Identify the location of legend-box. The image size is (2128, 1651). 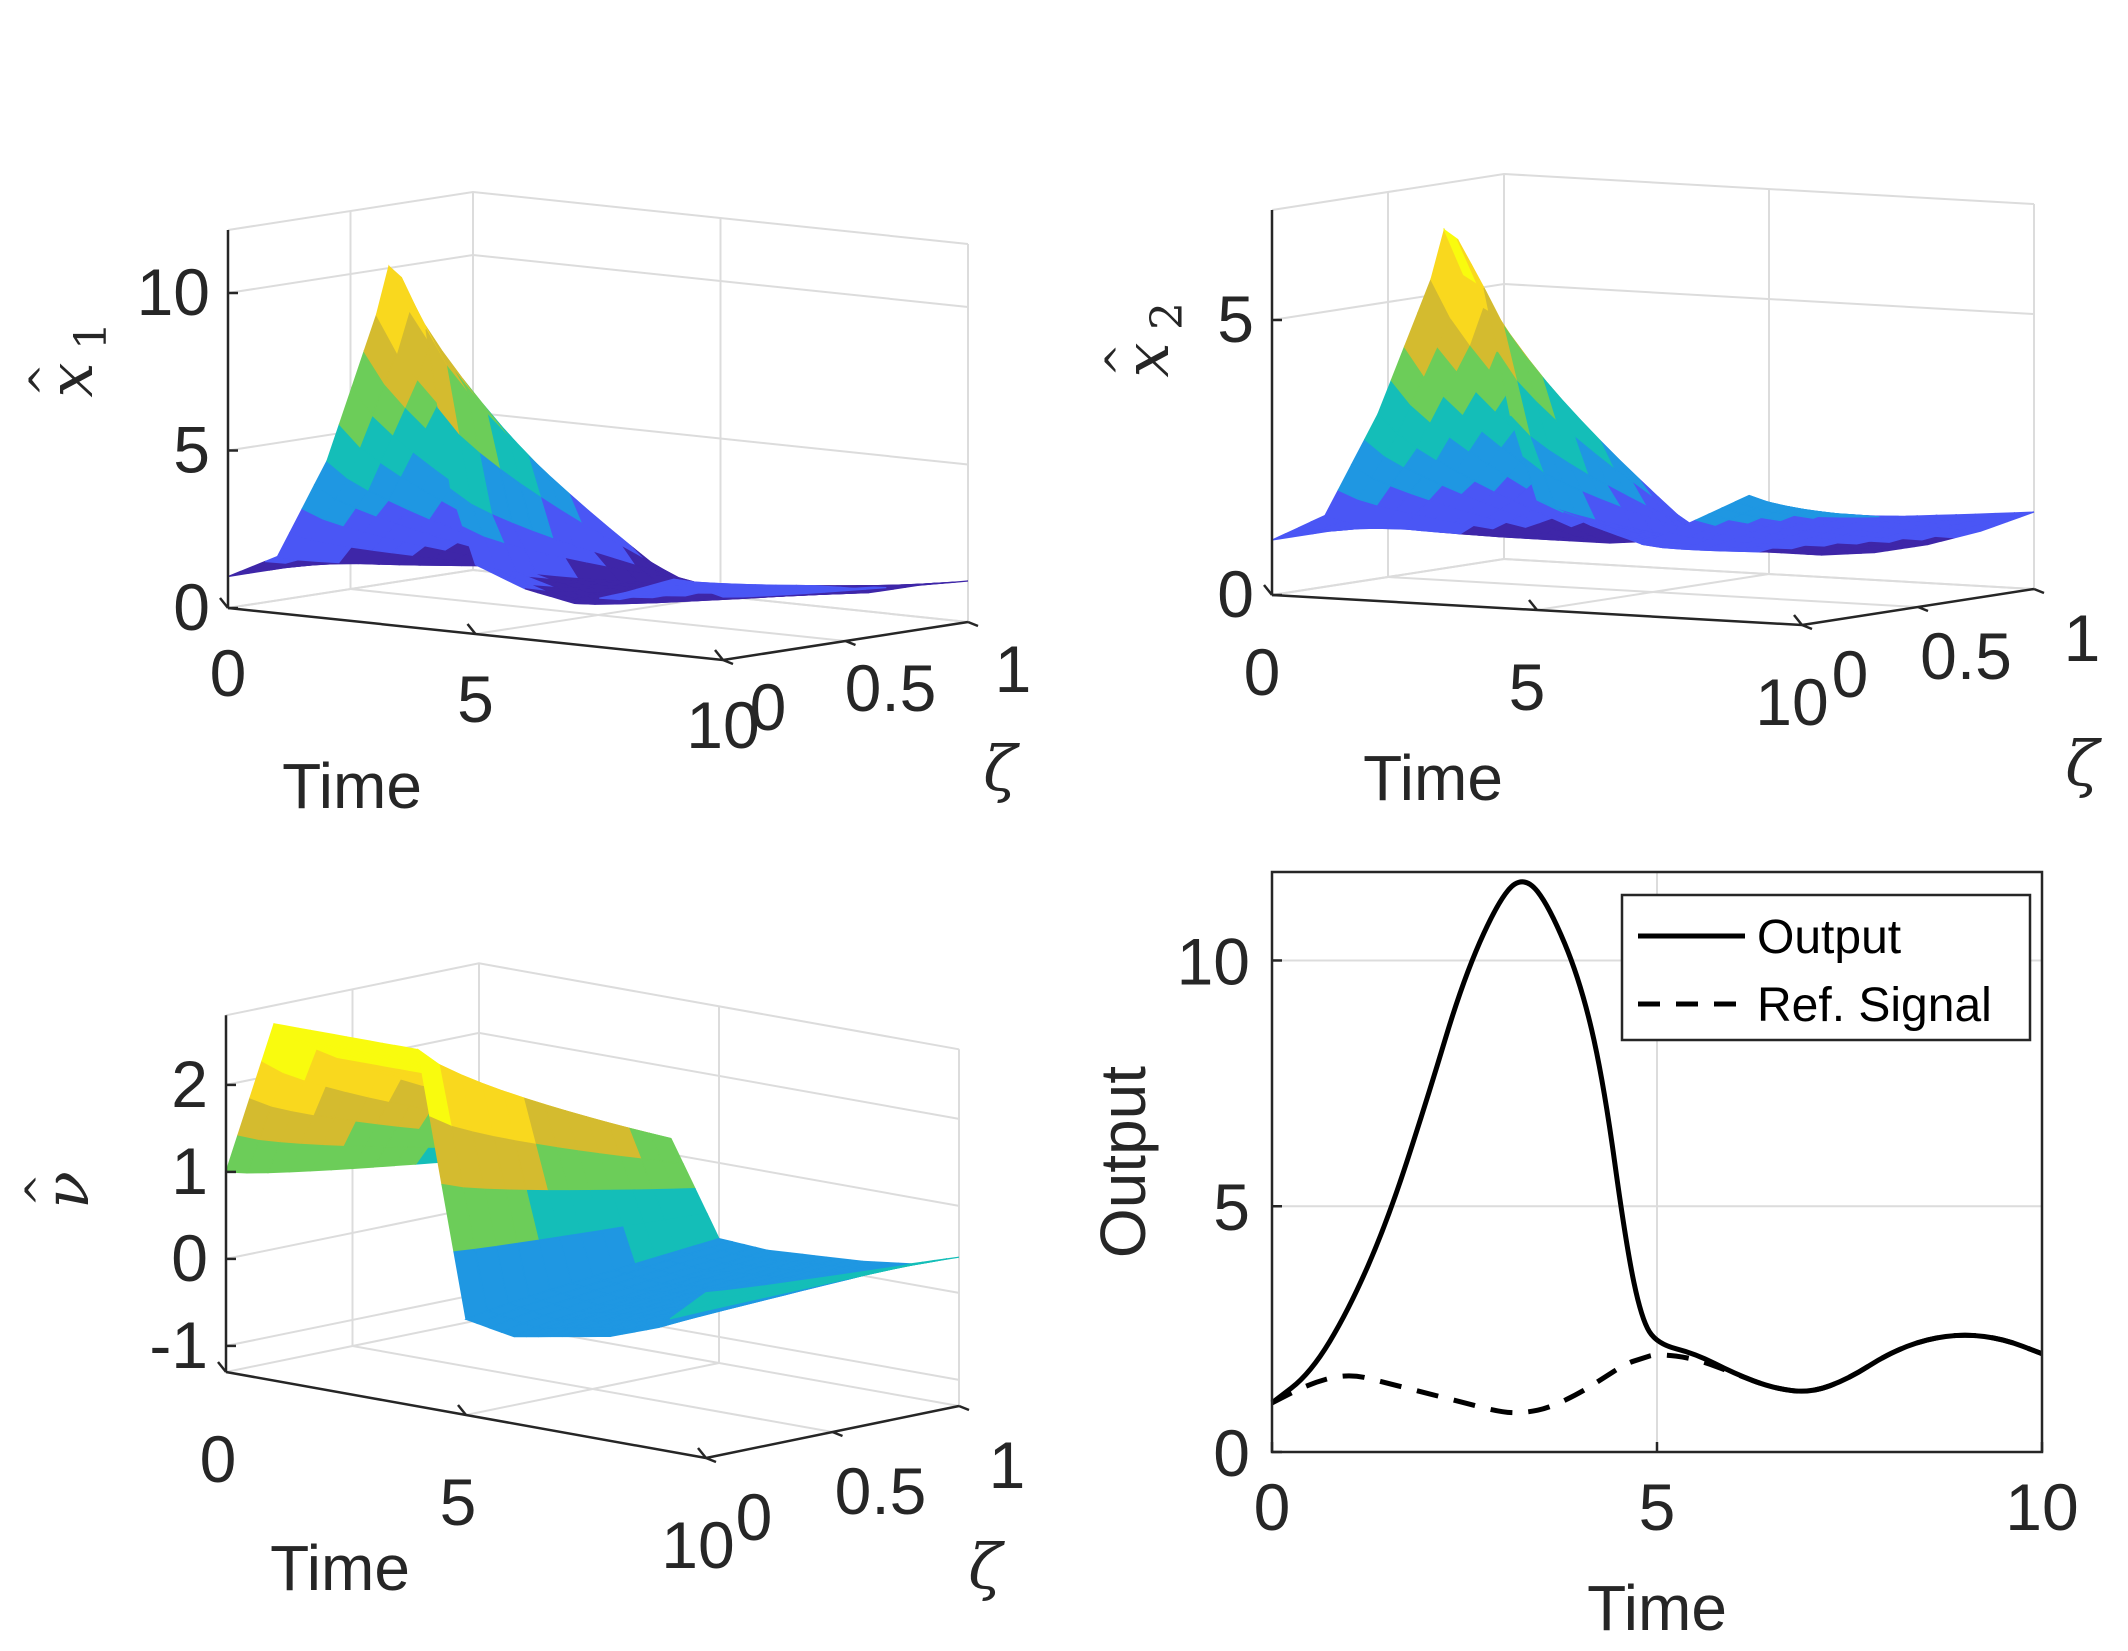
(1826, 967).